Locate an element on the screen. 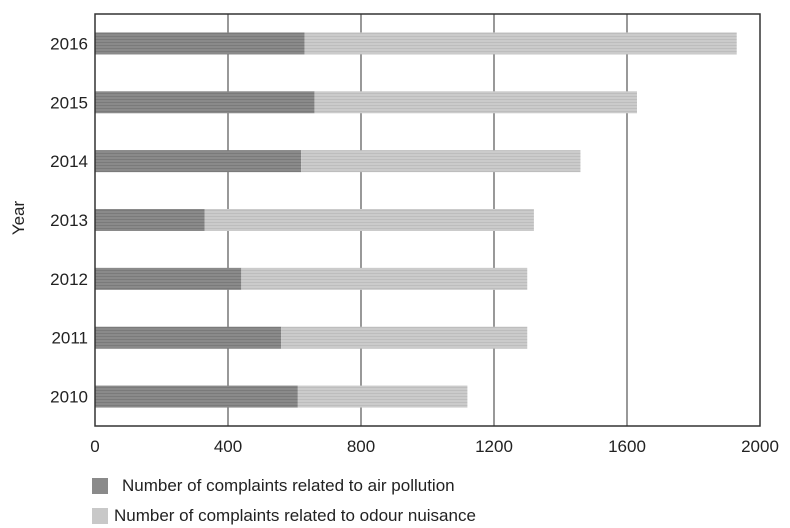  bar-air-pollution-2016 is located at coordinates (200, 43).